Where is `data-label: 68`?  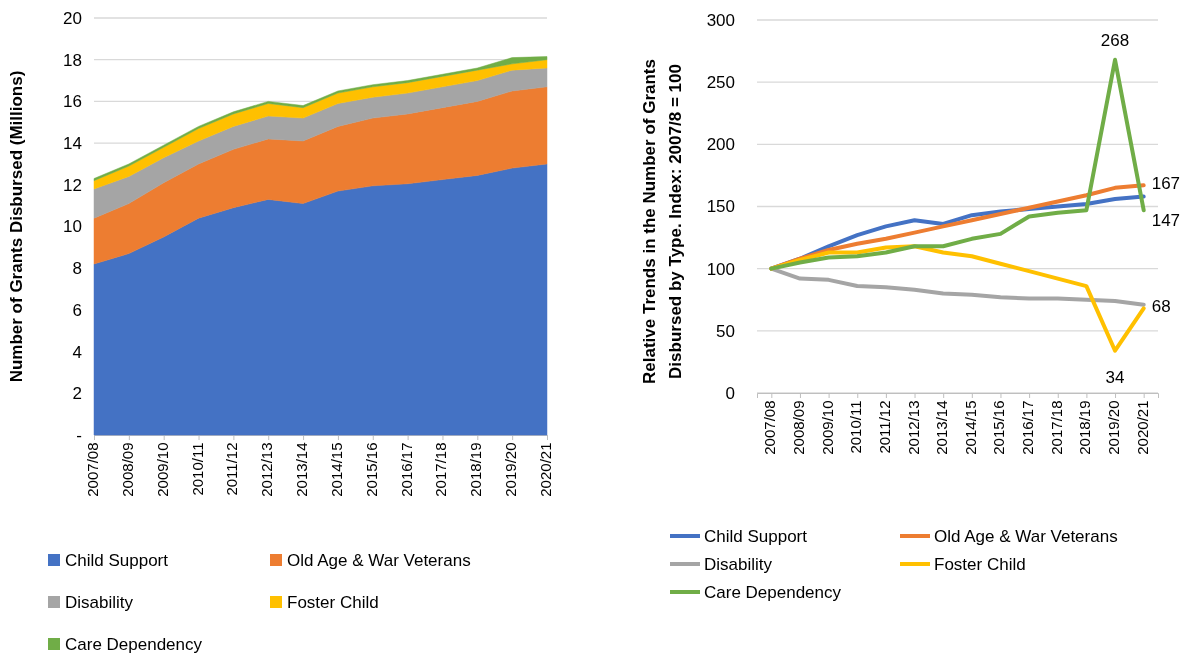
data-label: 68 is located at coordinates (1161, 307).